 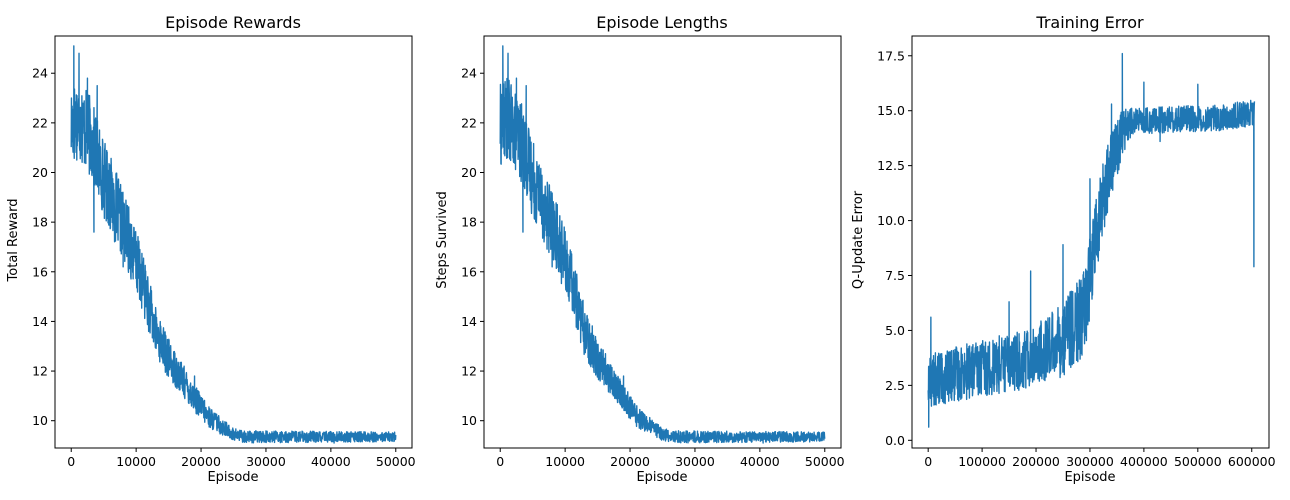 I want to click on x-tick-label: 400000, so click(x=1144, y=461).